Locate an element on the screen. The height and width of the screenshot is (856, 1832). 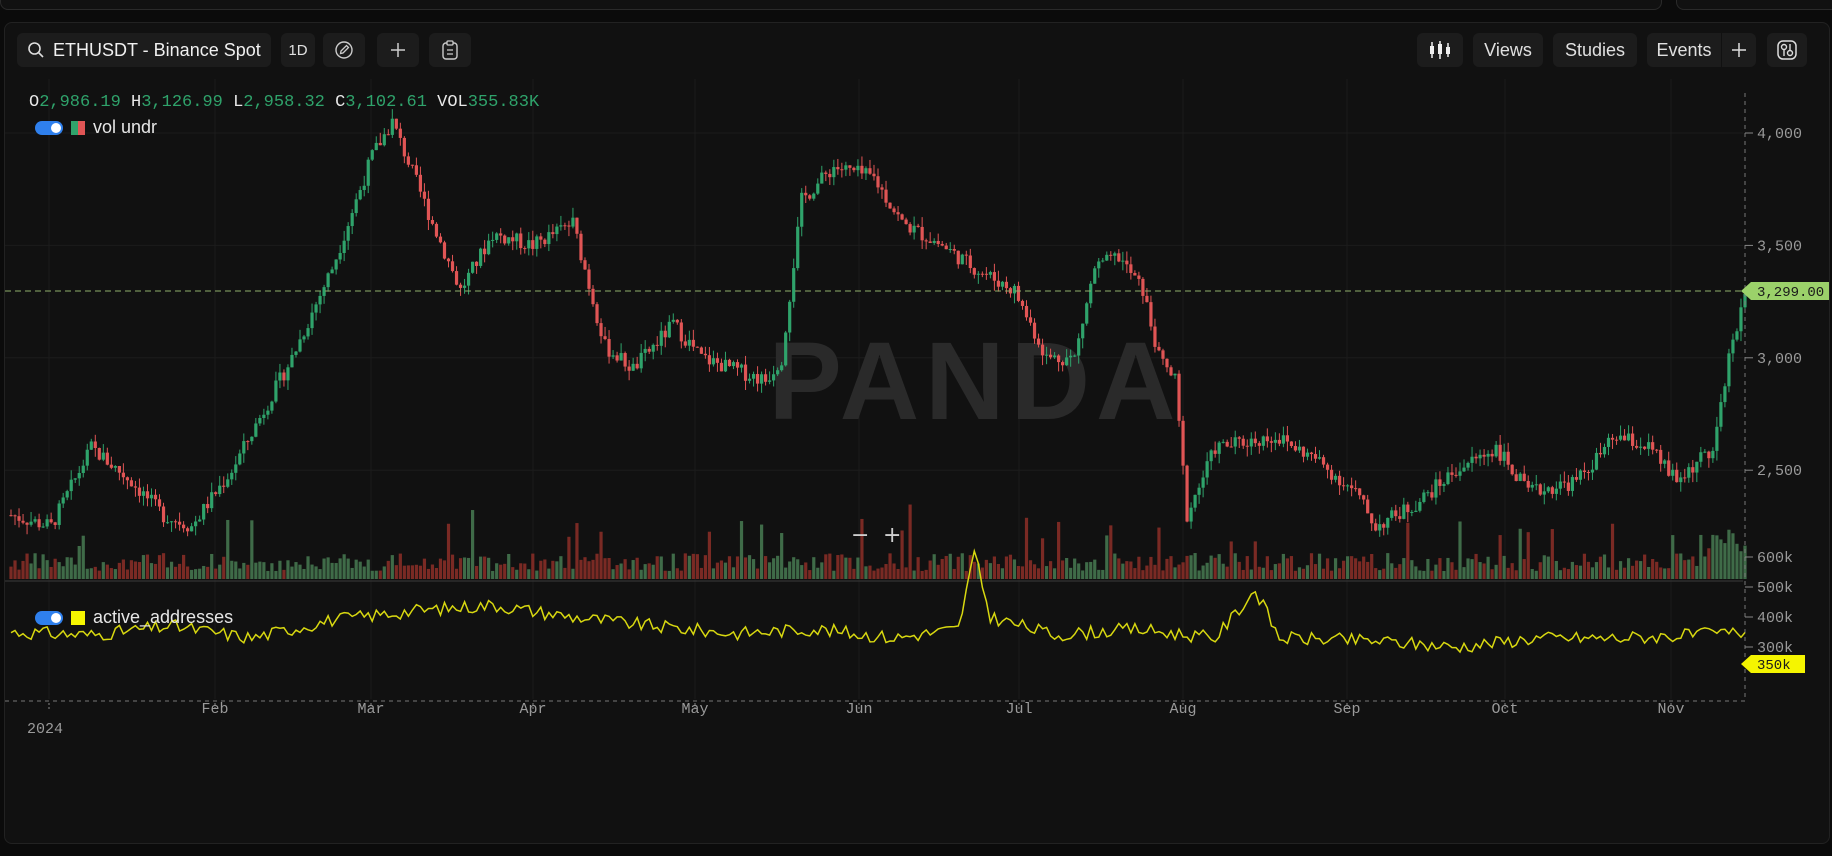
add-button is located at coordinates (398, 50).